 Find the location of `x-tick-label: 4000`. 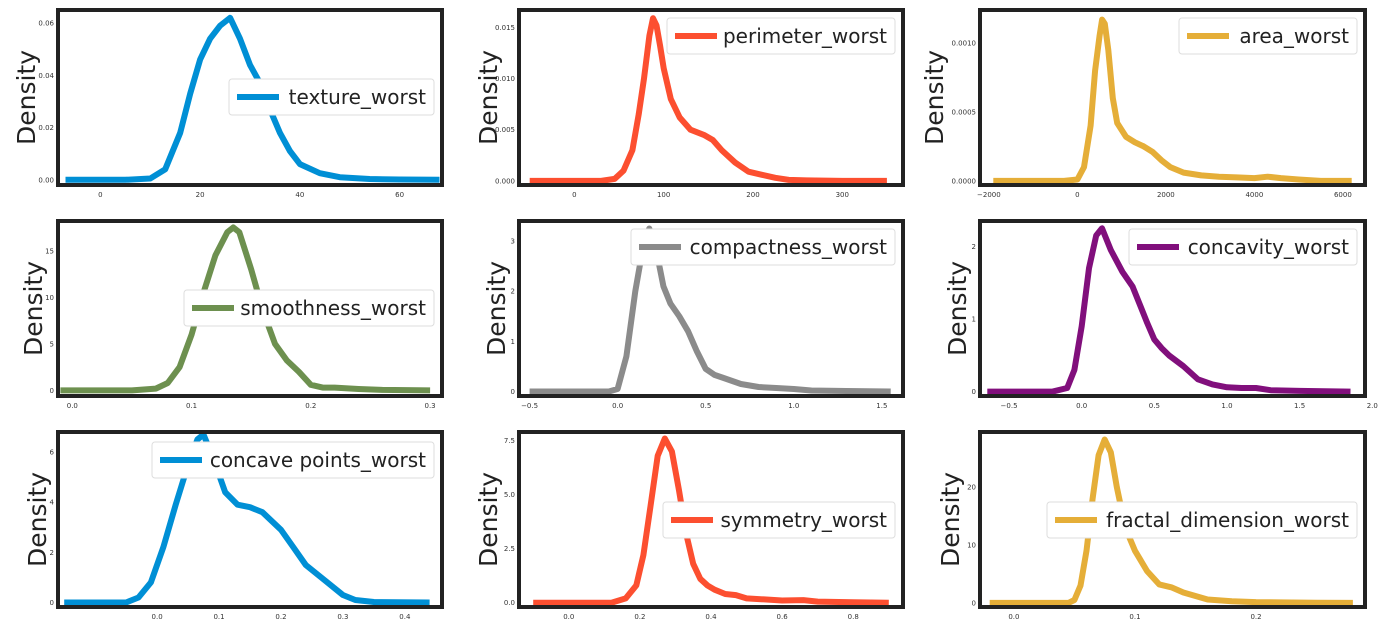

x-tick-label: 4000 is located at coordinates (1254, 195).